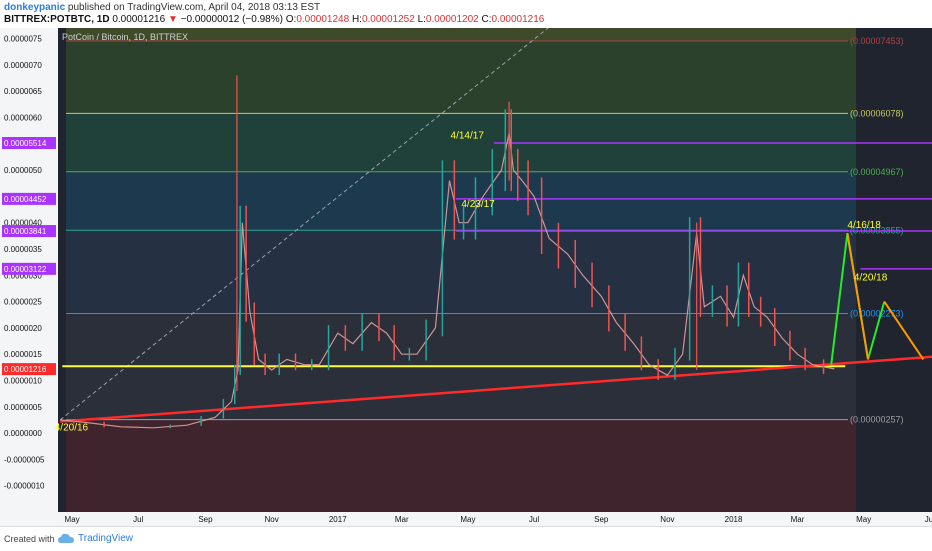 Image resolution: width=932 pixels, height=551 pixels. What do you see at coordinates (25, 199) in the screenshot?
I see `price-badge-label: 0.00004452` at bounding box center [25, 199].